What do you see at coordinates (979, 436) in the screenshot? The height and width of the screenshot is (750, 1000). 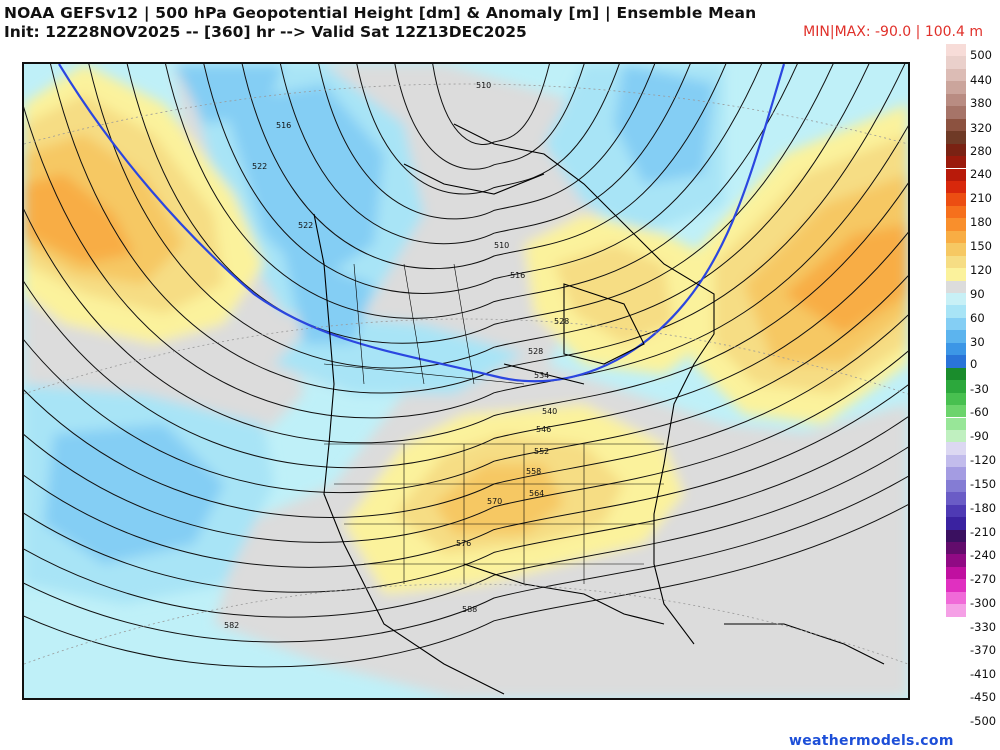 I see `colorbar-label: -90` at bounding box center [979, 436].